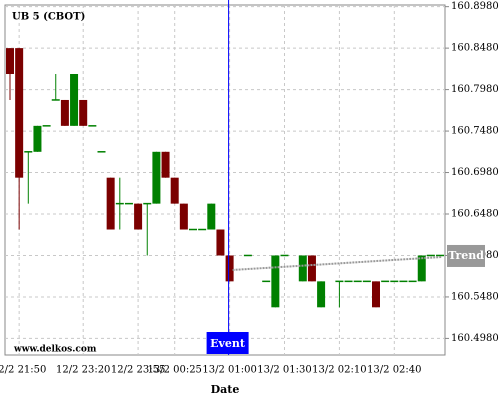 The image size is (500, 400). I want to click on event-box, so click(227, 343).